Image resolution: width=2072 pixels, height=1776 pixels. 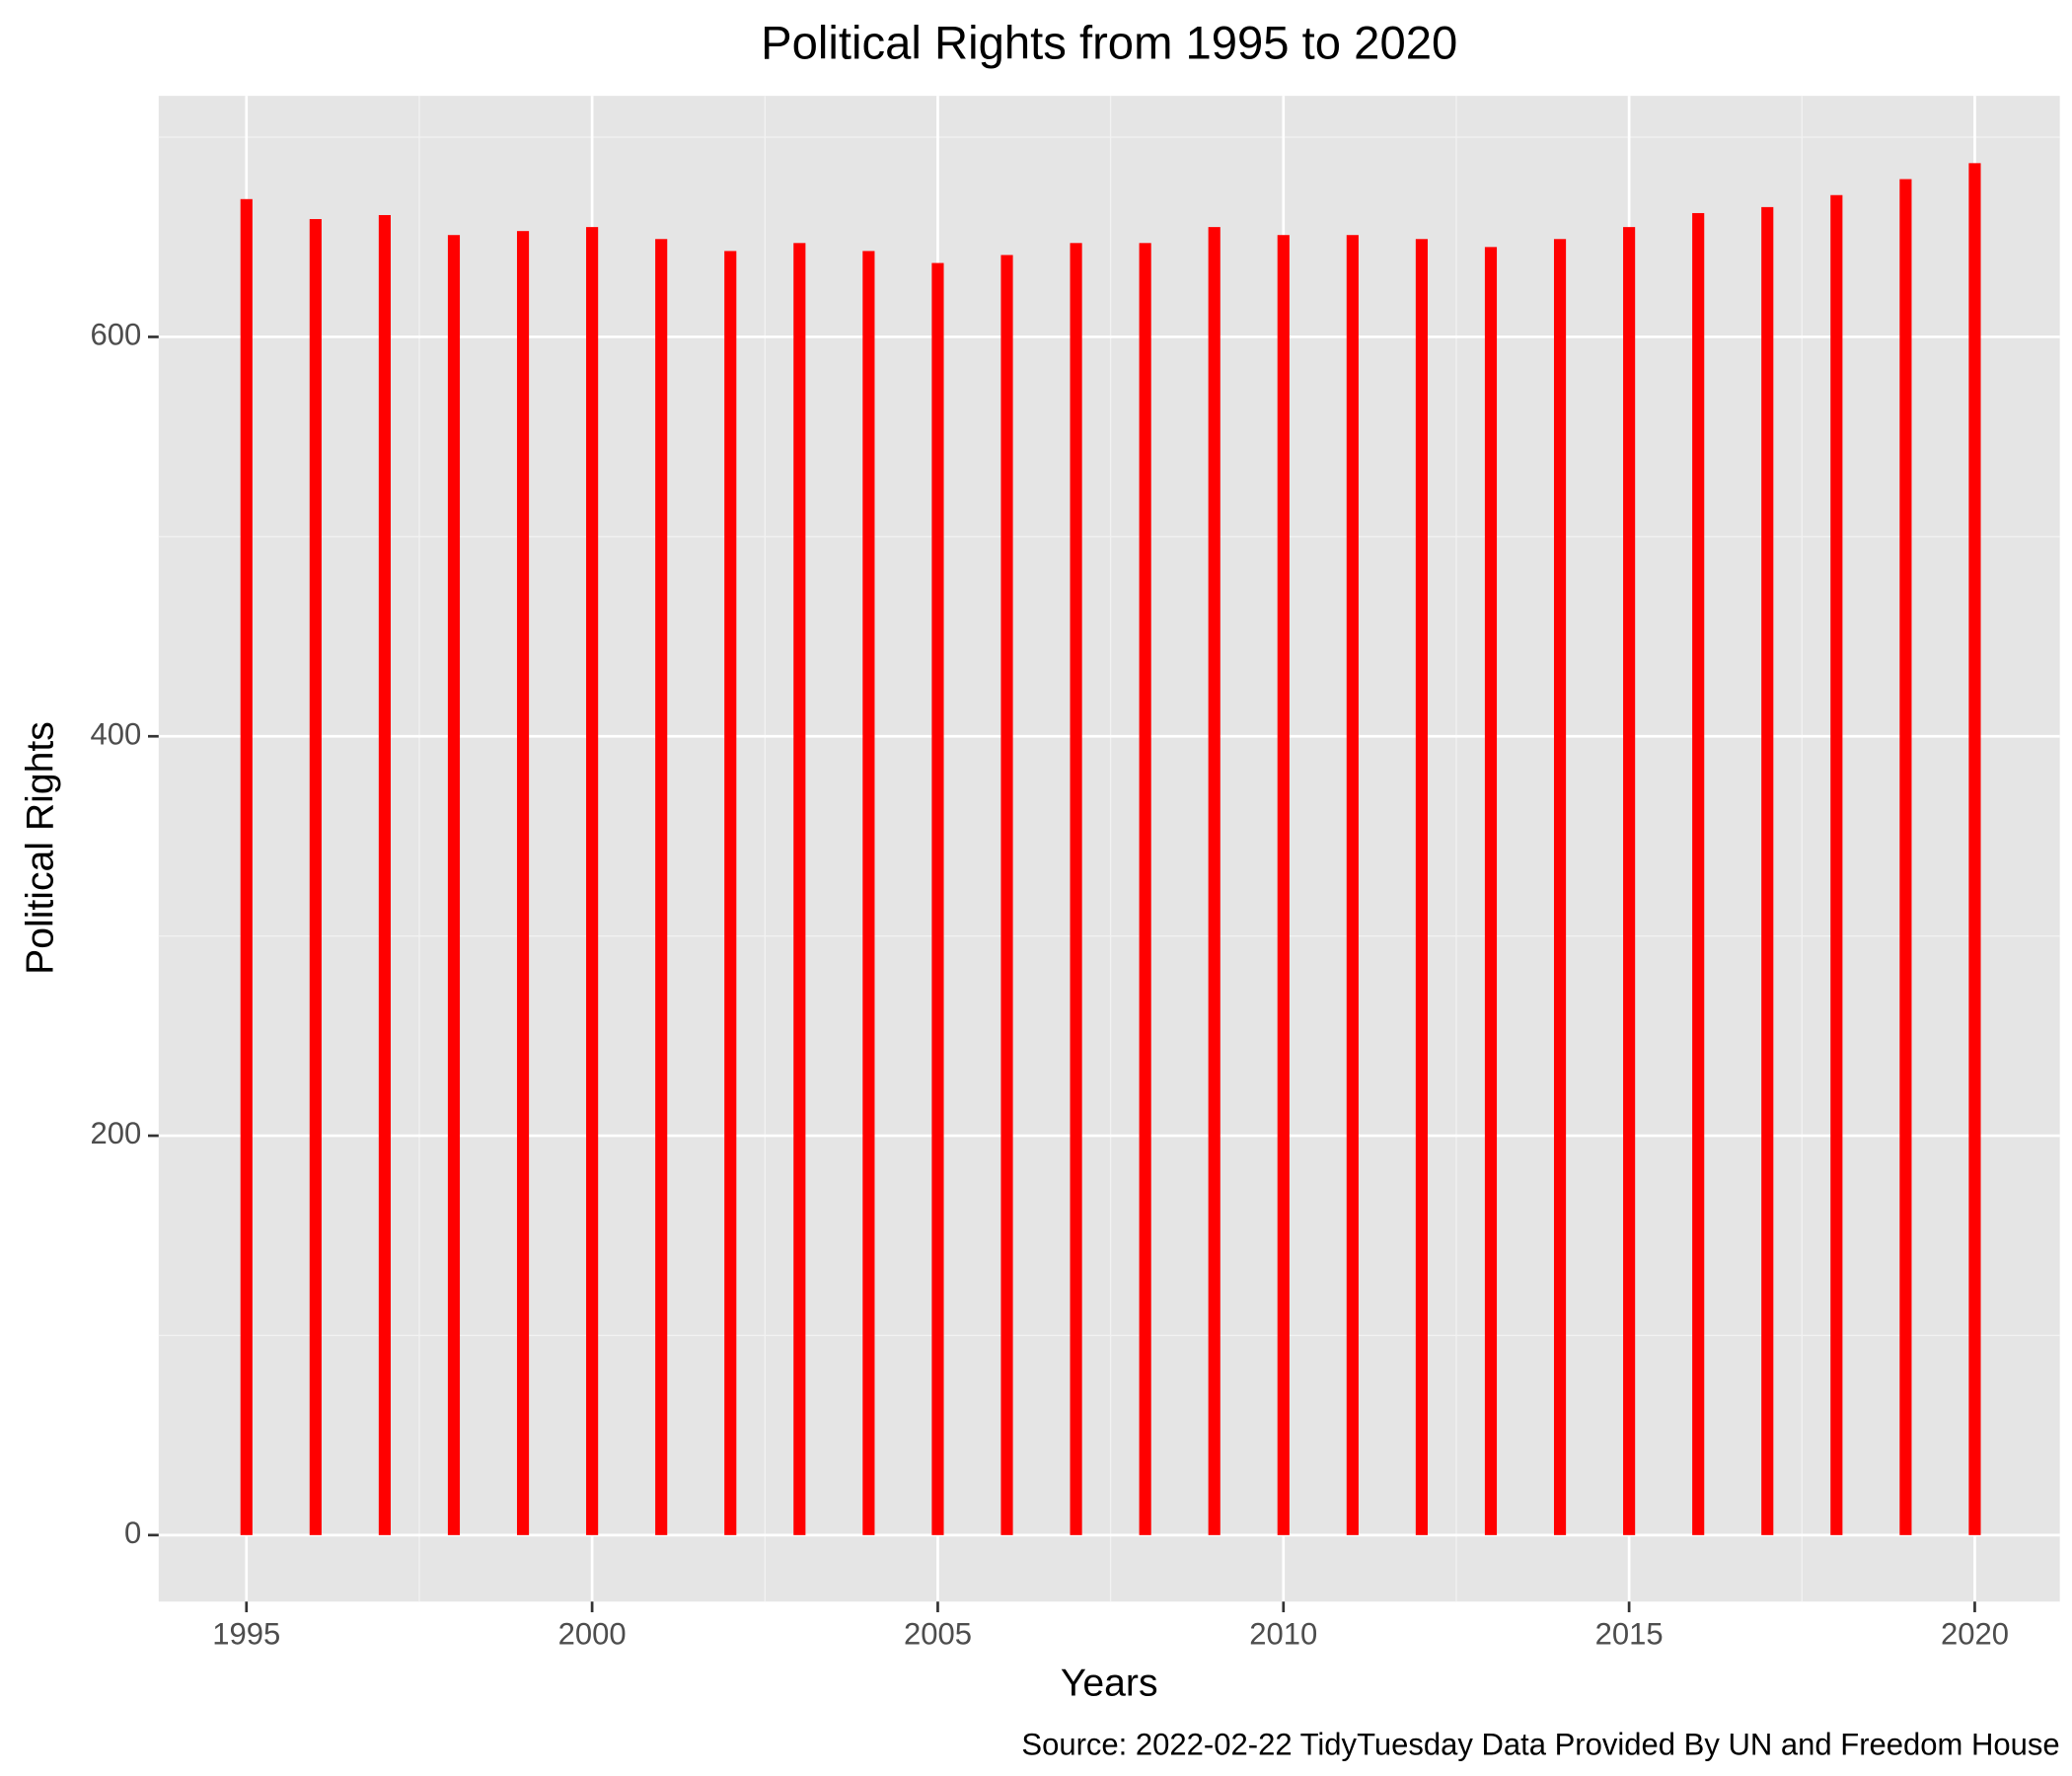 What do you see at coordinates (1975, 1635) in the screenshot?
I see `x-tick-label: 2020` at bounding box center [1975, 1635].